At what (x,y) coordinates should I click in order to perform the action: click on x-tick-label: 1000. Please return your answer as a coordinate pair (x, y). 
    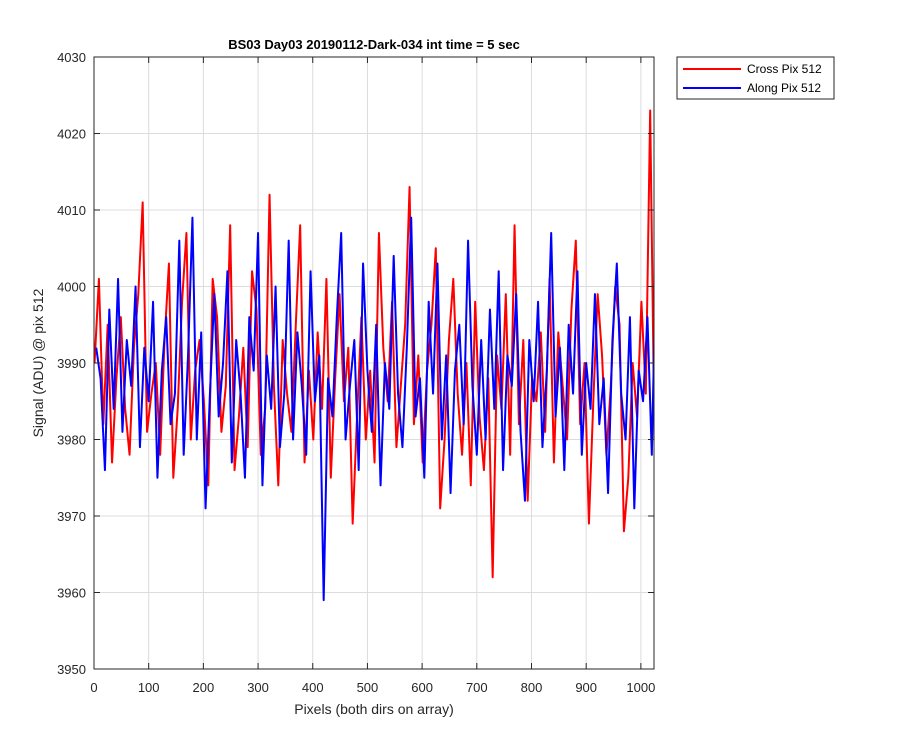
    Looking at the image, I should click on (640, 687).